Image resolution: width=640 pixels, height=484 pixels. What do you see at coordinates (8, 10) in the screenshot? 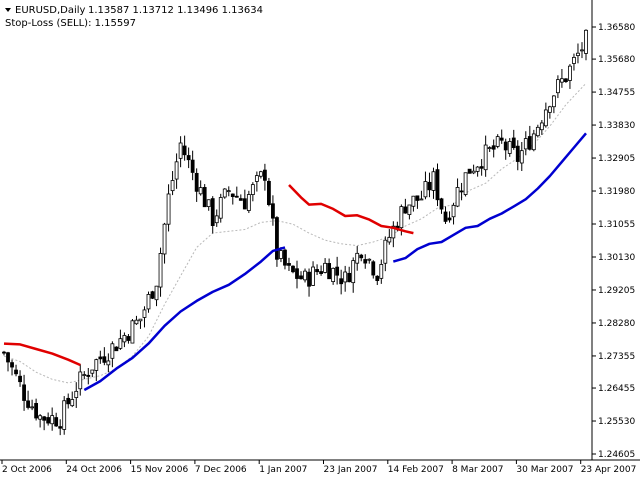
I see `chevron-down-icon` at bounding box center [8, 10].